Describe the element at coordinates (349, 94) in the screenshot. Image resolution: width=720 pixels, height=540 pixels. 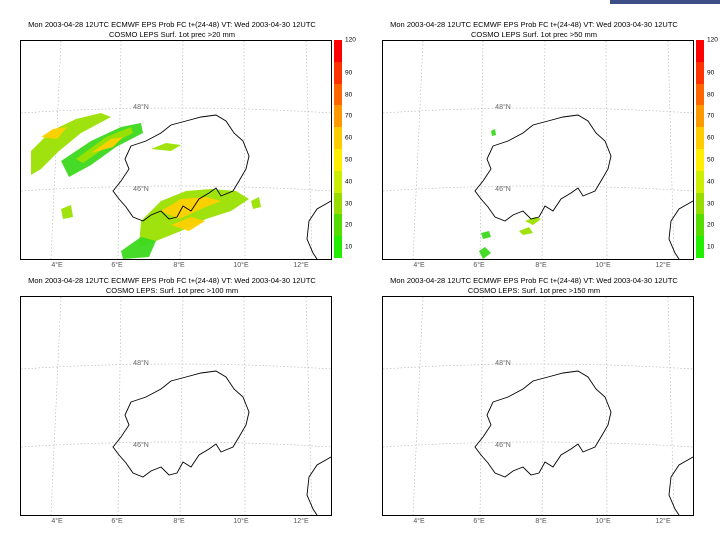
I see `colorbar-label: 80` at that location.